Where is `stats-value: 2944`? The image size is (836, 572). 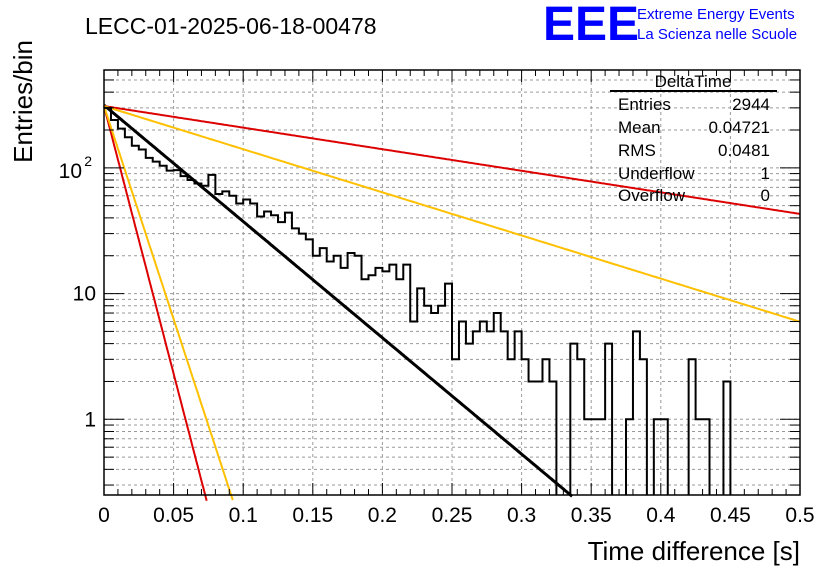 stats-value: 2944 is located at coordinates (751, 104).